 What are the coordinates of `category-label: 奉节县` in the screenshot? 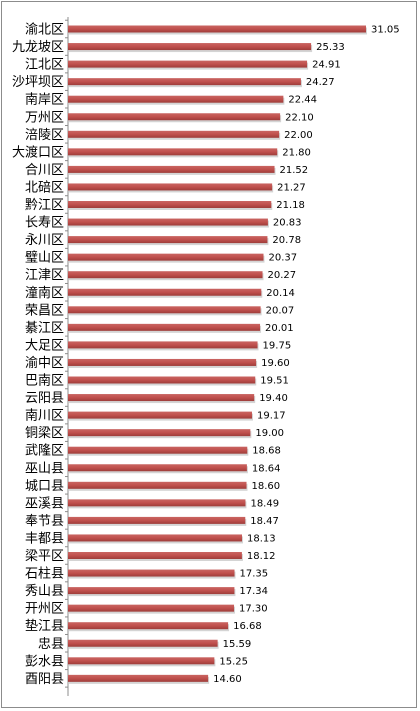 It's located at (44, 521).